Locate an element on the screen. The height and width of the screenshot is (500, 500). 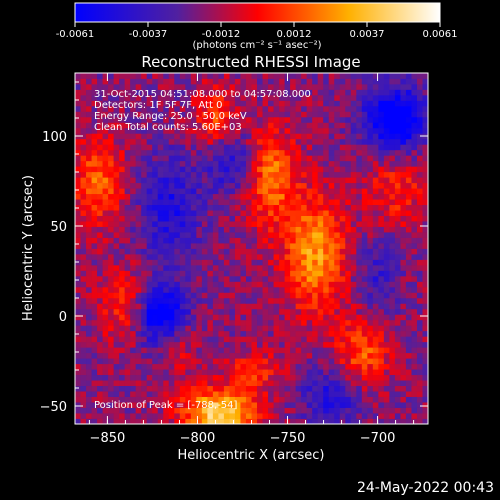
x-tick-label: −750 is located at coordinates (288, 438).